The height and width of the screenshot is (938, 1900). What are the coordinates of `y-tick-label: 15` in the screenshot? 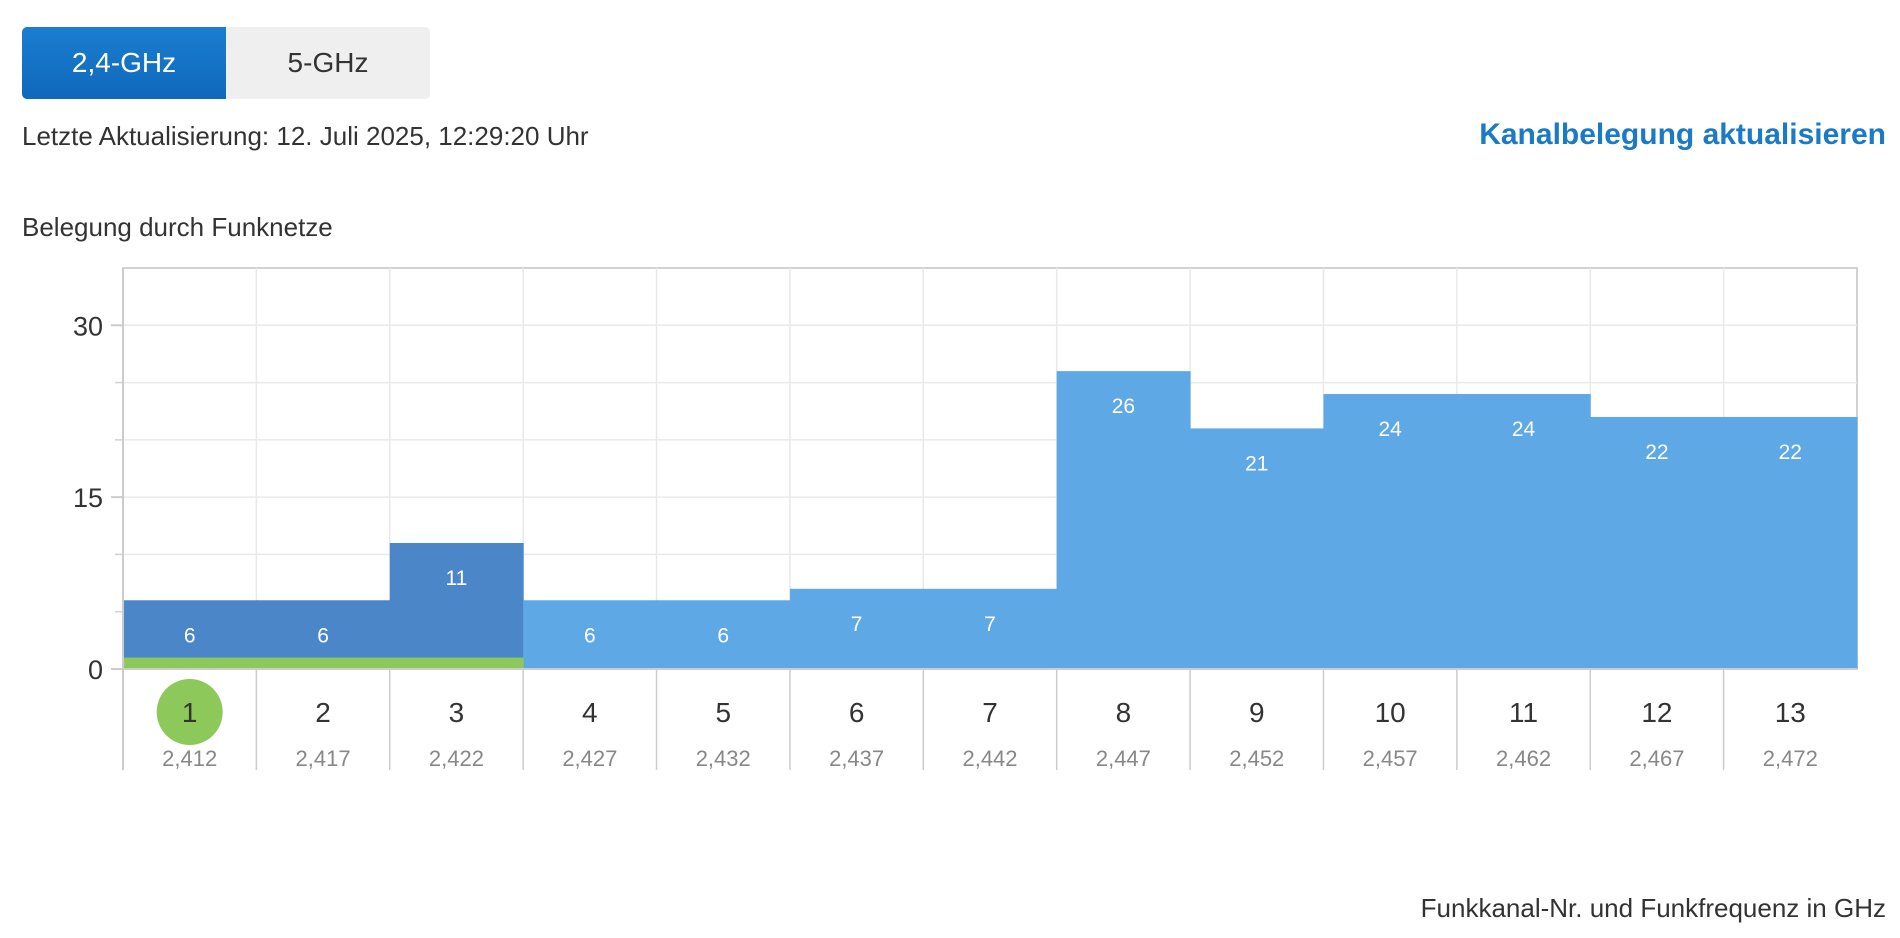 It's located at (88, 498).